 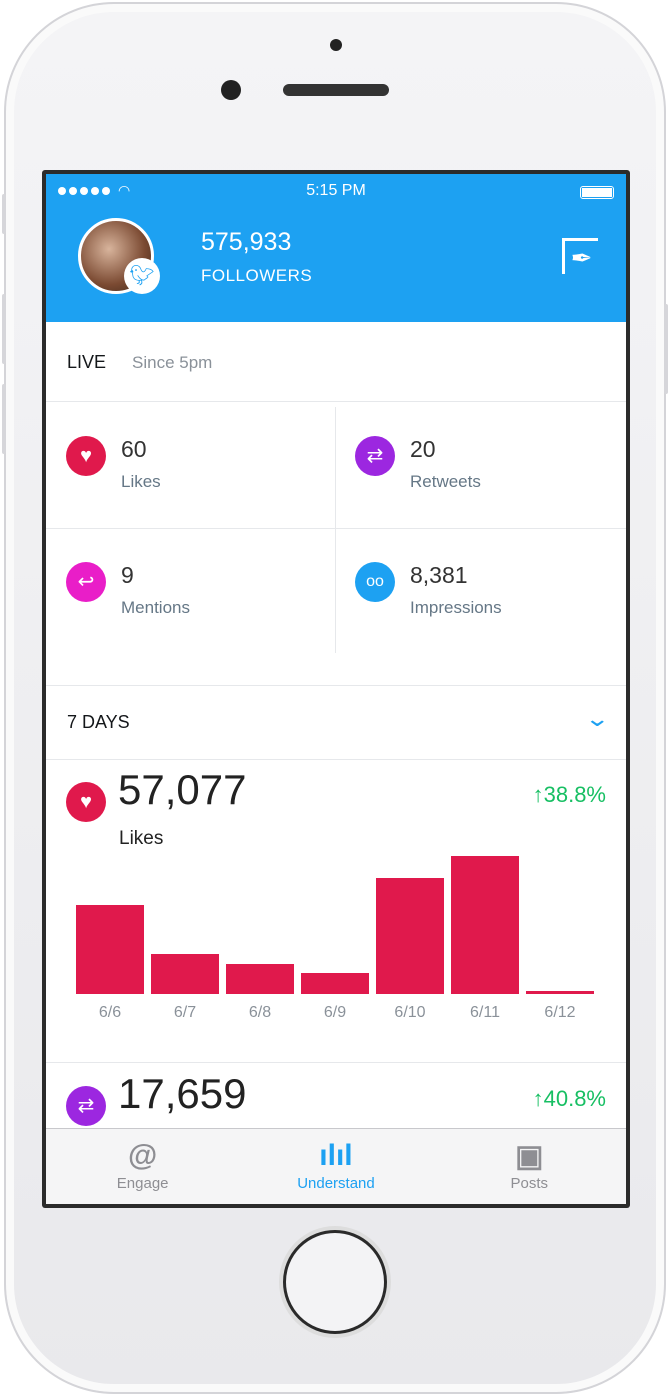 I want to click on x-tick-label: 6/9, so click(x=335, y=1012).